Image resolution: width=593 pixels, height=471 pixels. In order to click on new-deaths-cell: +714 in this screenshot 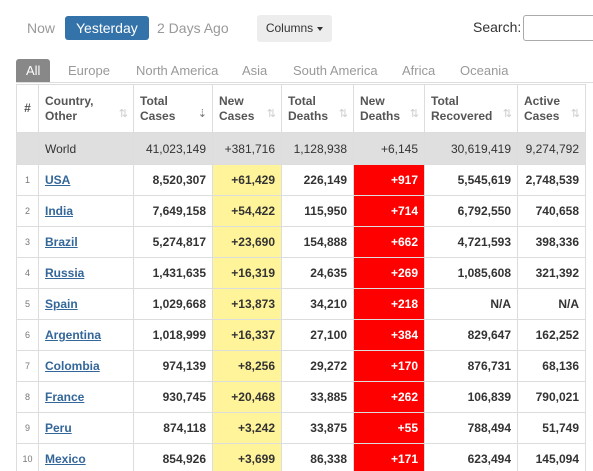, I will do `click(389, 211)`.